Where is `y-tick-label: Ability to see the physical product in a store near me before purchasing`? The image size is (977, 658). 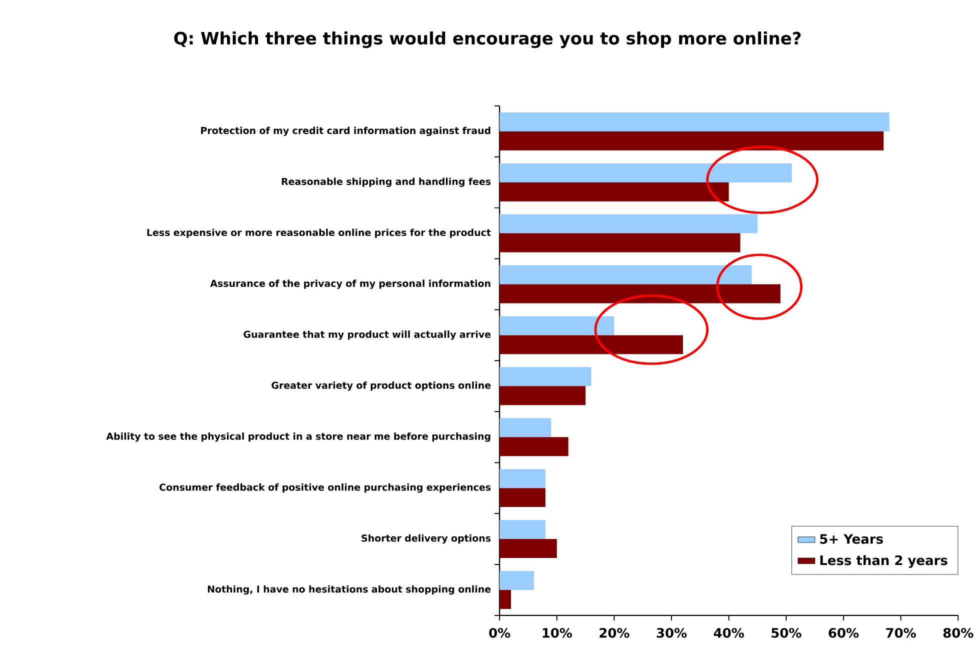
y-tick-label: Ability to see the physical product in a store near me before purchasing is located at coordinates (298, 437).